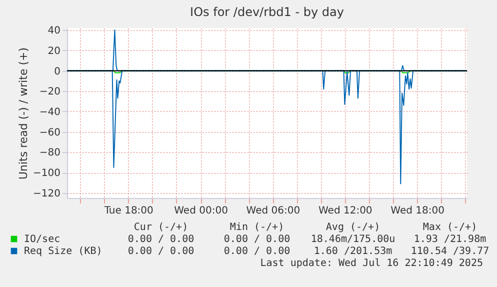 Image resolution: width=497 pixels, height=287 pixels. I want to click on y-tick-label: 20, so click(54, 51).